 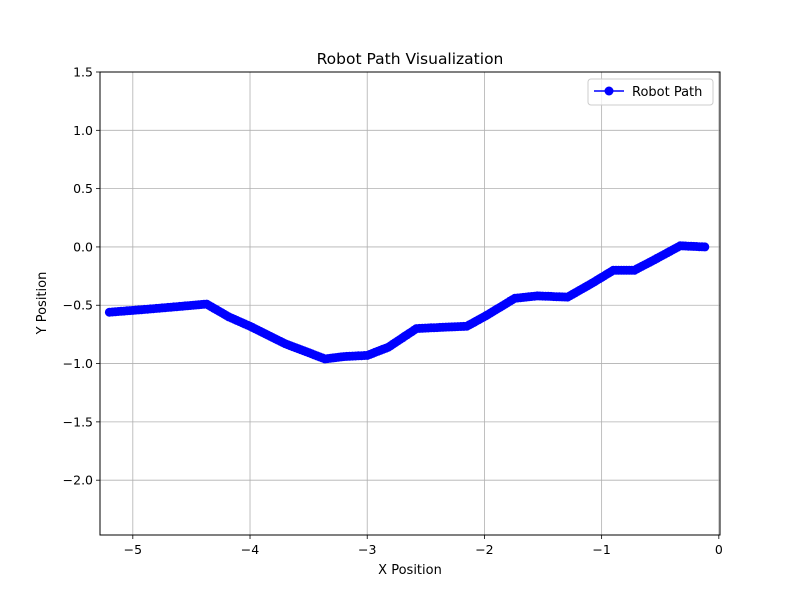 I want to click on y-tick-label: 1.0, so click(x=83, y=130).